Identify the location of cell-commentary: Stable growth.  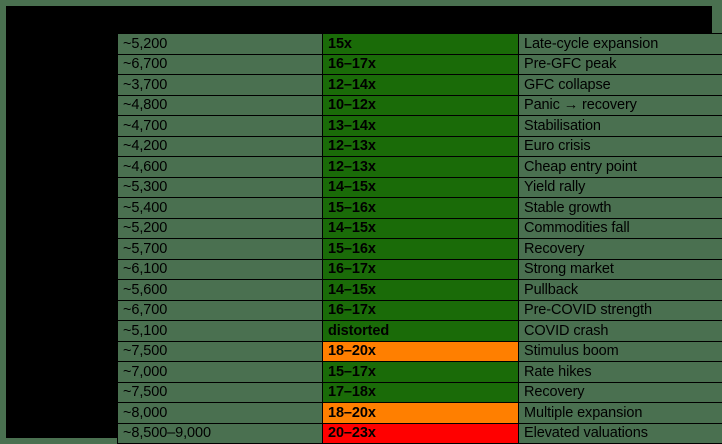
(620, 208).